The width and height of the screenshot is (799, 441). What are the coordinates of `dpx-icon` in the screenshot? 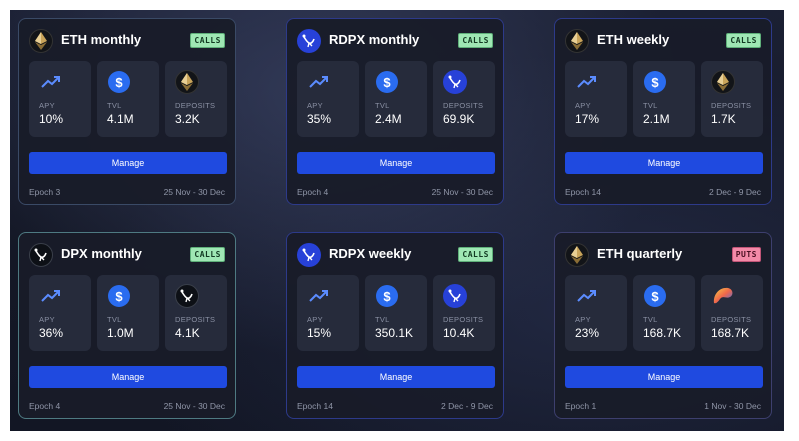 It's located at (187, 296).